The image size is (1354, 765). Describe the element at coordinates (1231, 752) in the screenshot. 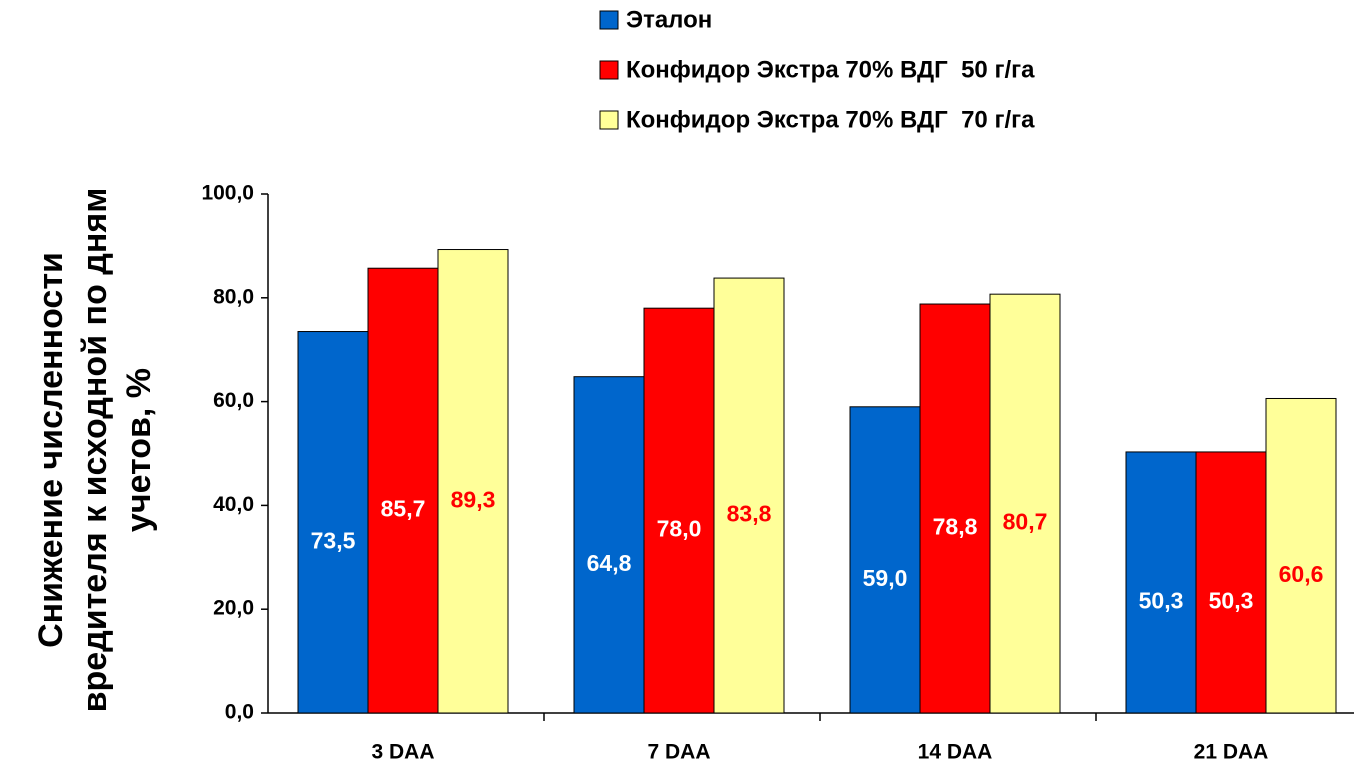

I see `x-tick-label: 21 DAA` at that location.